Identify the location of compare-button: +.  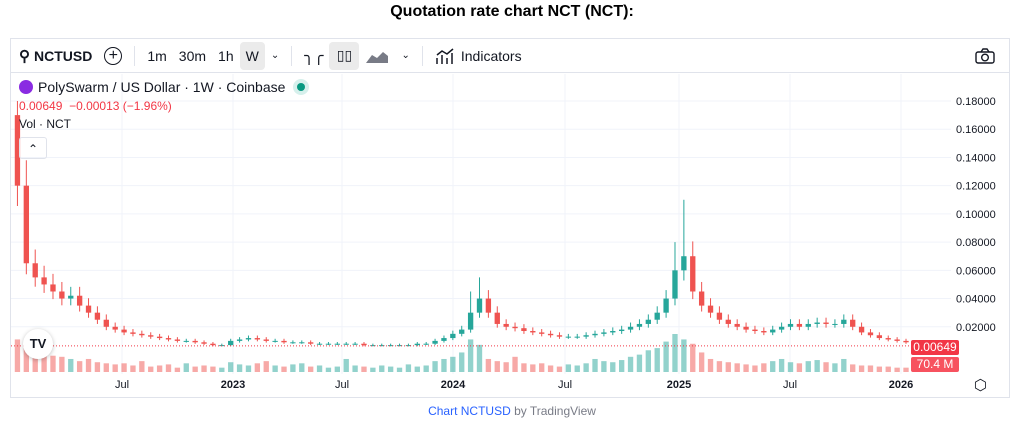
(113, 56).